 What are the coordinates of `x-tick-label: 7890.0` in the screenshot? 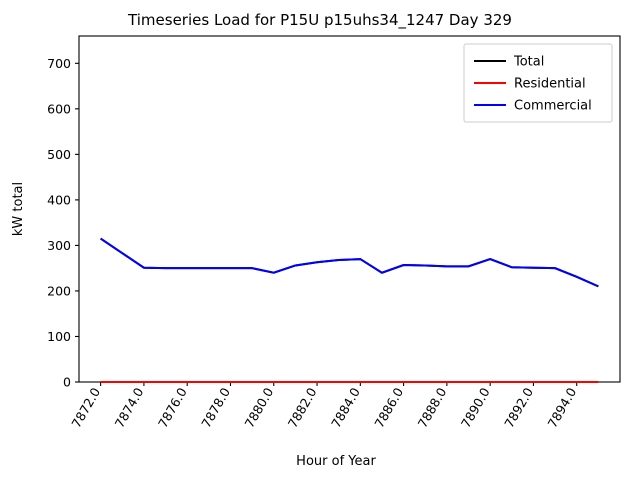 It's located at (475, 407).